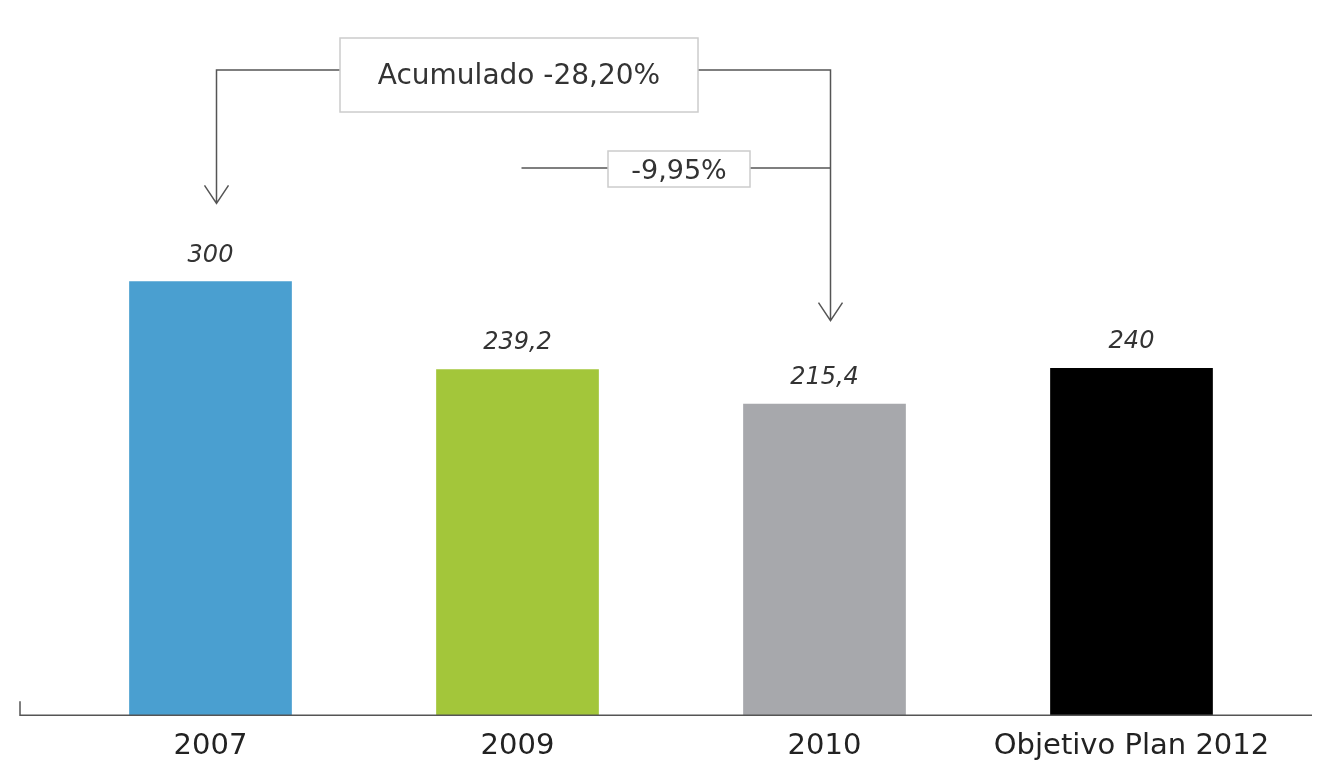 The height and width of the screenshot is (784, 1320). Describe the element at coordinates (210, 253) in the screenshot. I see `data-label: 300` at that location.